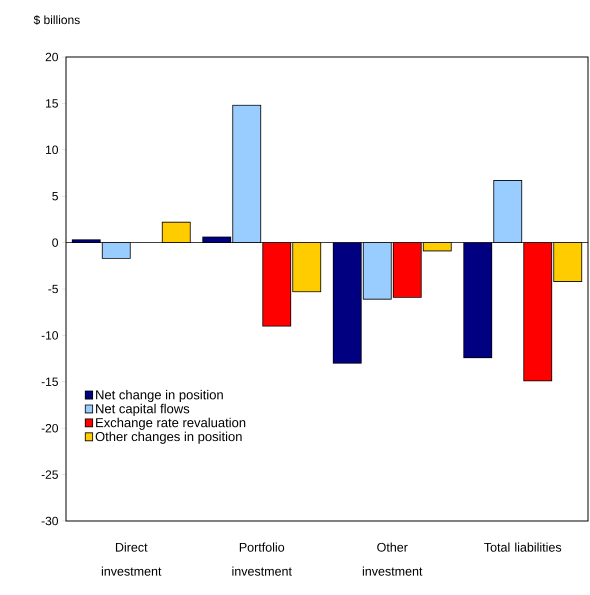 This screenshot has width=590, height=595. What do you see at coordinates (57, 20) in the screenshot?
I see `y-axis-title: $ billions` at bounding box center [57, 20].